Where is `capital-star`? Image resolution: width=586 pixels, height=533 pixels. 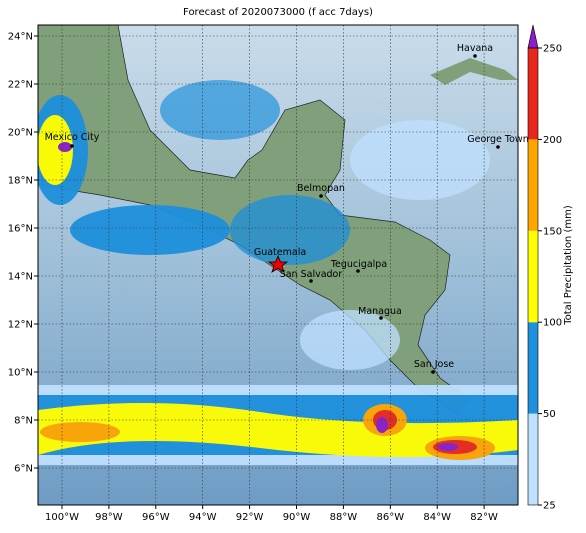 capital-star is located at coordinates (278, 263).